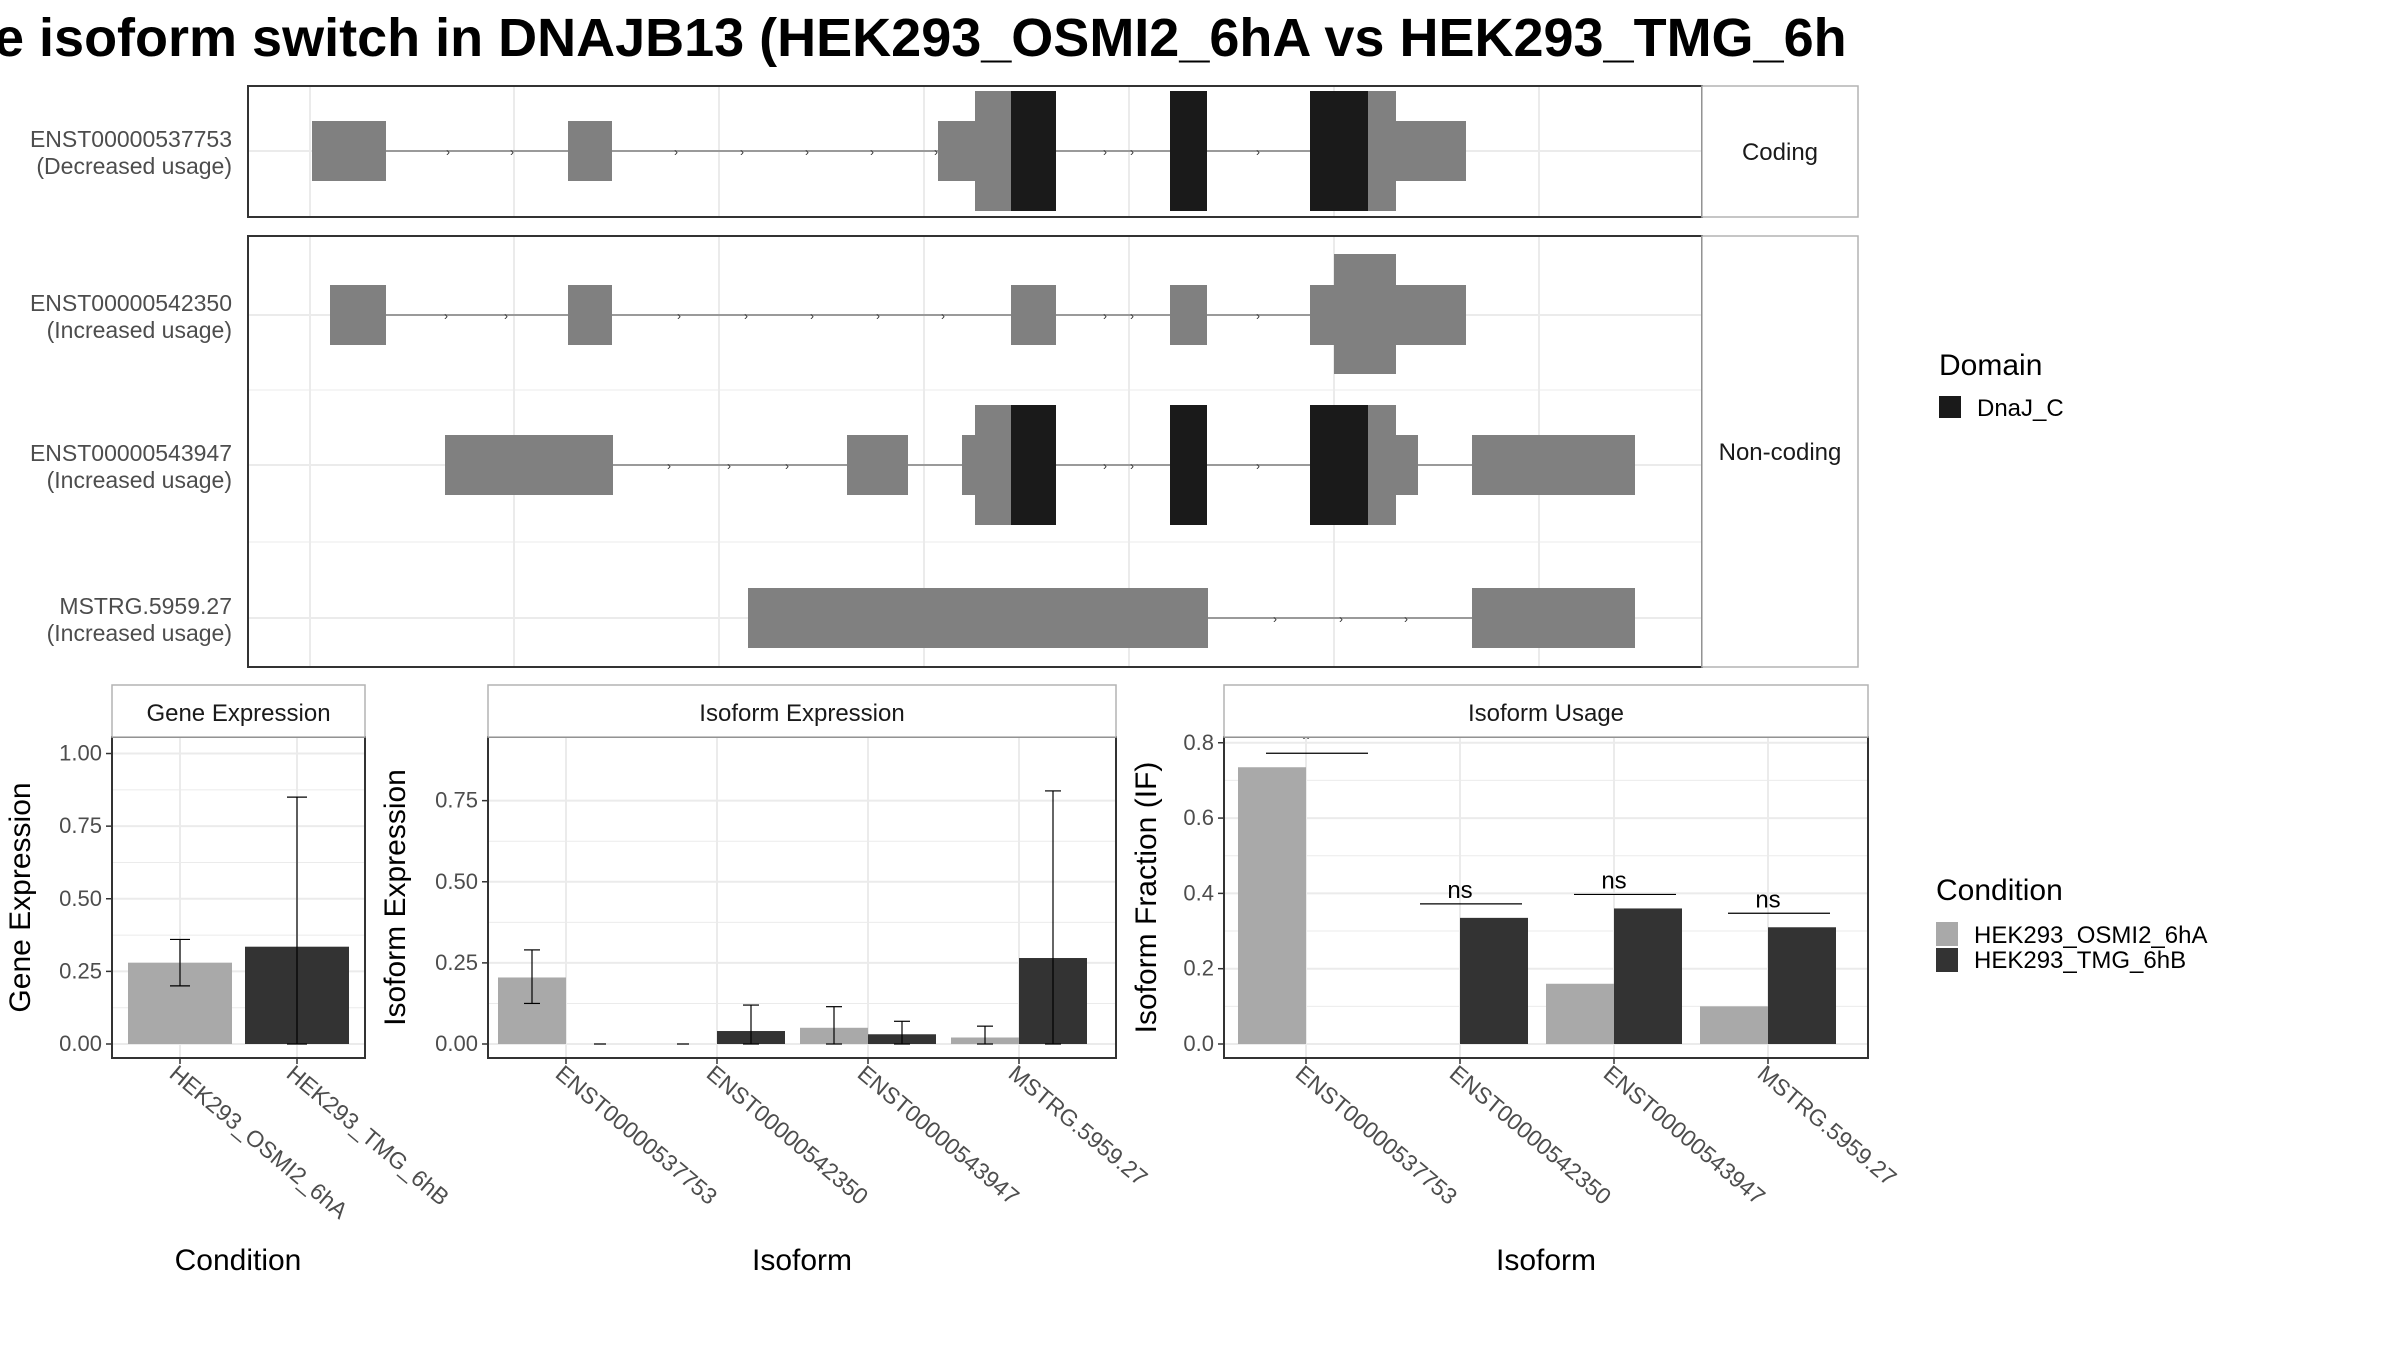  What do you see at coordinates (1305, 739) in the screenshot?
I see `significance-label: *` at bounding box center [1305, 739].